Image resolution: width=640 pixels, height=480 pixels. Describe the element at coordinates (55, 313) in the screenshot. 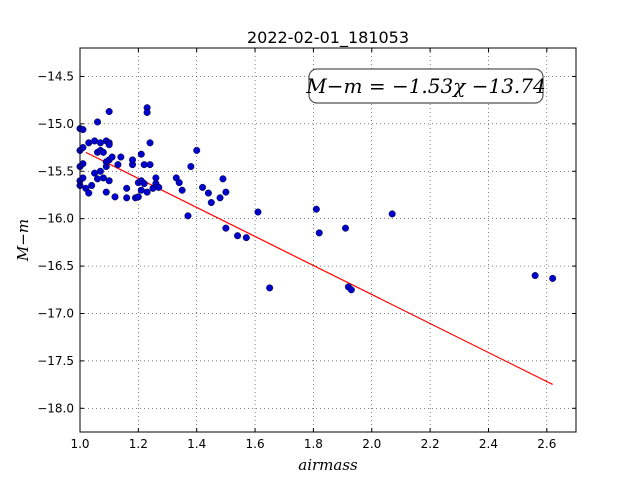

I see `y-tick-label: −17.0` at that location.